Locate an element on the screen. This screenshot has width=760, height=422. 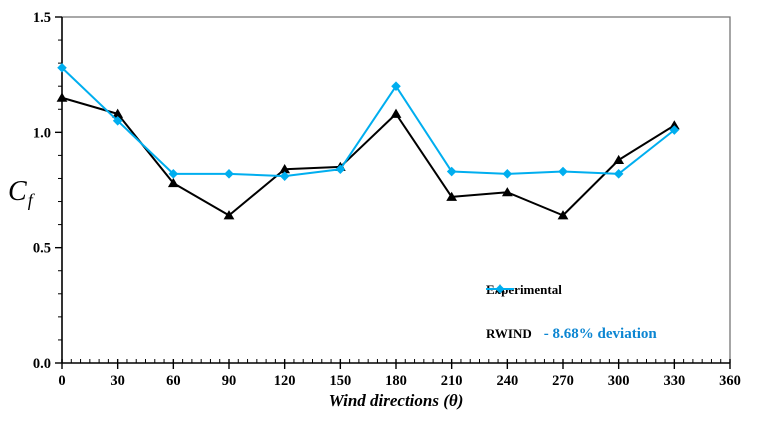
y-axis-label-symbol: C is located at coordinates (17, 191).